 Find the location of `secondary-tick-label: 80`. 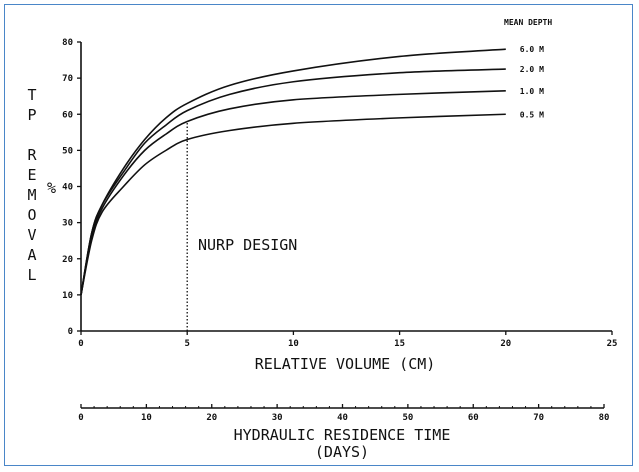

secondary-tick-label: 80 is located at coordinates (604, 418).